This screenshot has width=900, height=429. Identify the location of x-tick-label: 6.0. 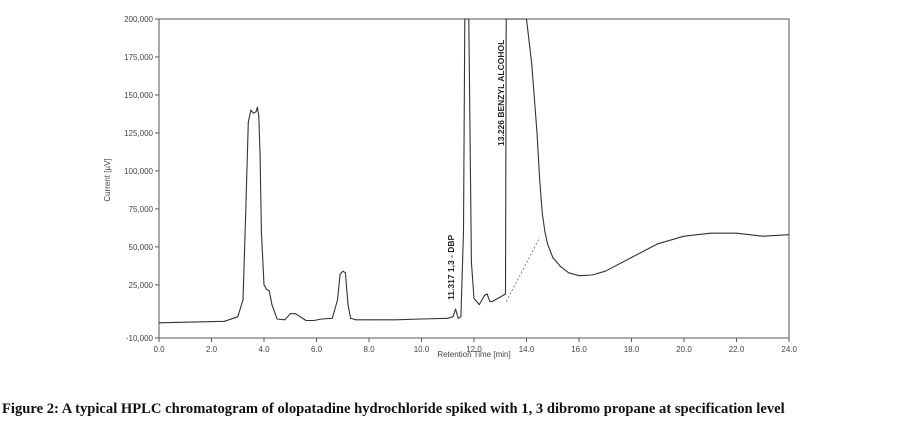
(317, 349).